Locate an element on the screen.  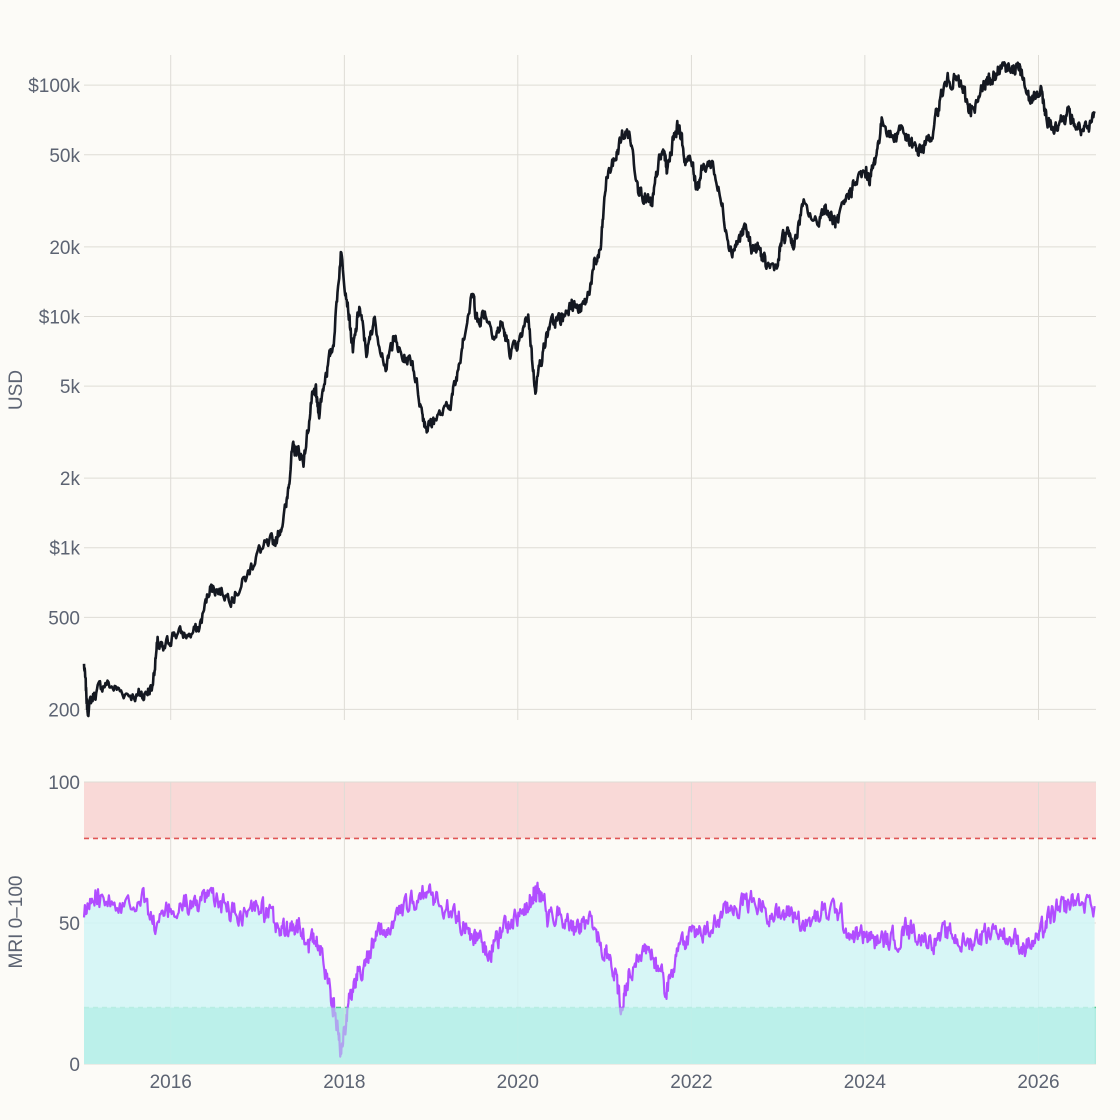
price-y-tick-5: $10k is located at coordinates (60, 317).